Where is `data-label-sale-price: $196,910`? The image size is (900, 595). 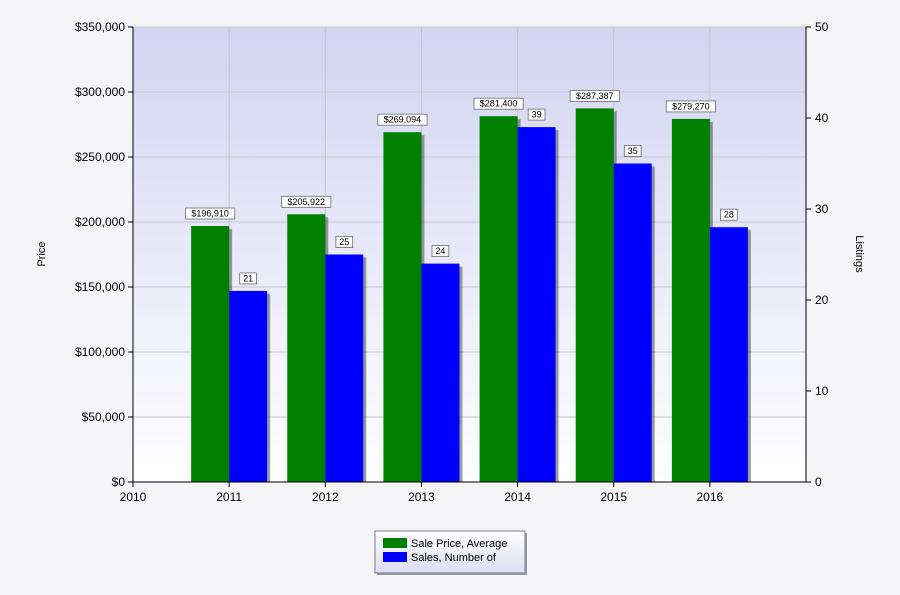 data-label-sale-price: $196,910 is located at coordinates (210, 214).